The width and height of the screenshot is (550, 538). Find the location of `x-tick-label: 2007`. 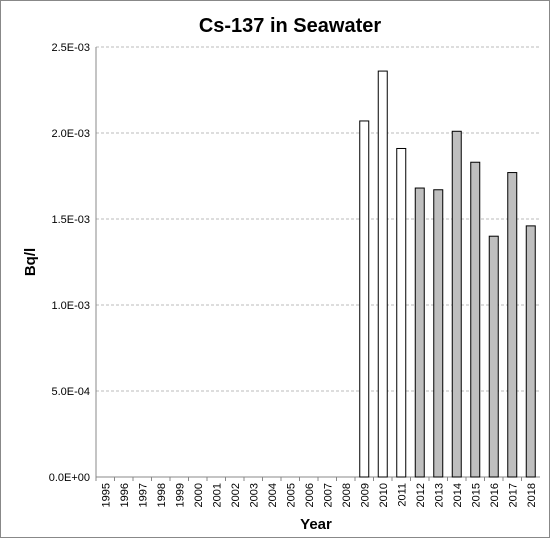

x-tick-label: 2007 is located at coordinates (328, 495).